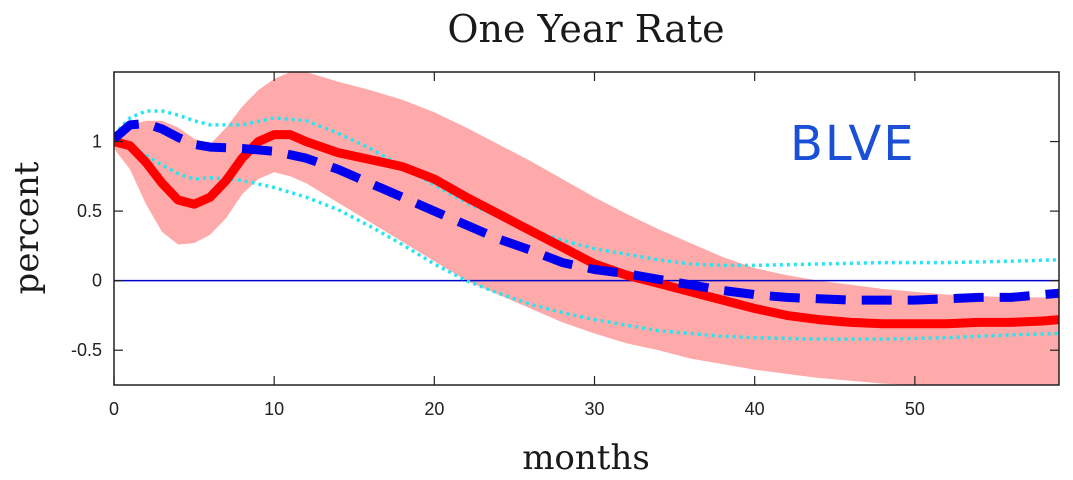 This screenshot has height=480, width=1073. What do you see at coordinates (27, 227) in the screenshot?
I see `y-axis-label: percent` at bounding box center [27, 227].